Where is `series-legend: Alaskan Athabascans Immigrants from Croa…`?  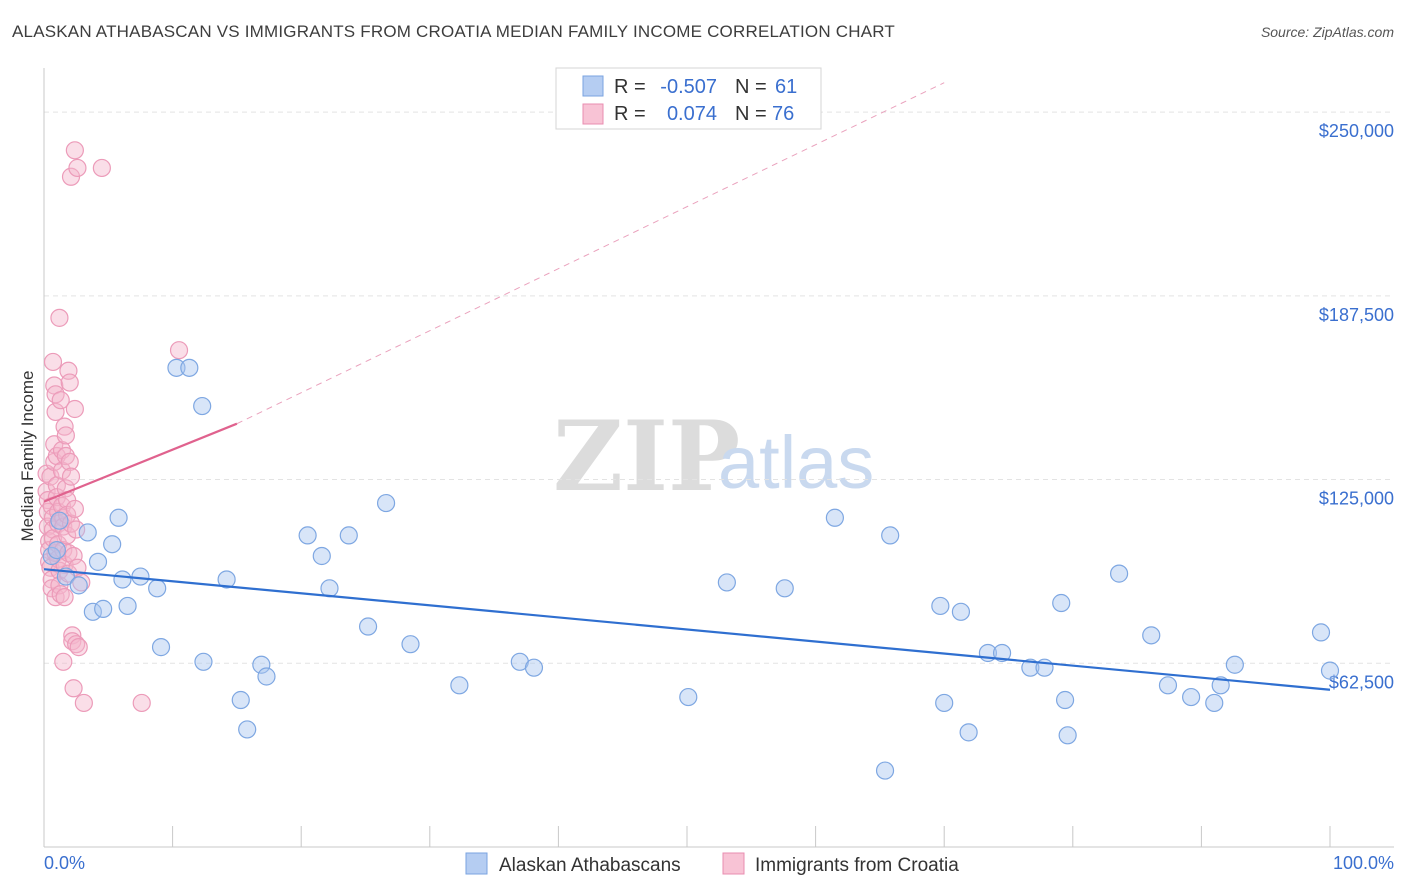 series-legend: Alaskan Athabascans Immigrants from Croa… is located at coordinates (712, 864).